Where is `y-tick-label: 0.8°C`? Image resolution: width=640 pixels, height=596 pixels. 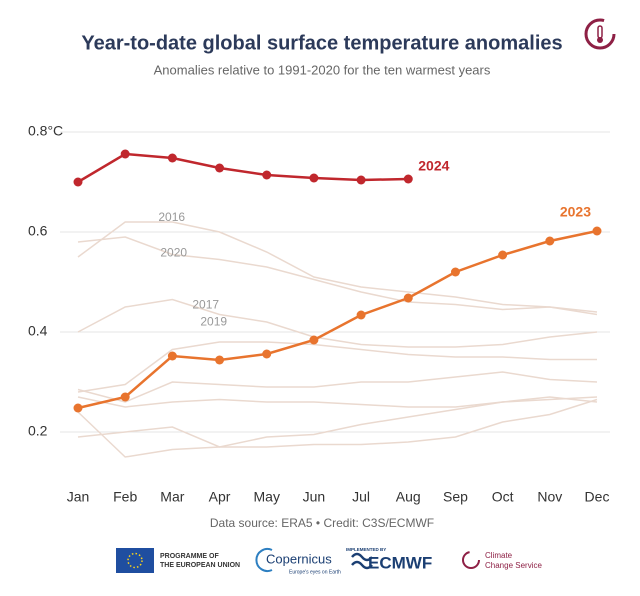 y-tick-label: 0.8°C is located at coordinates (45, 131).